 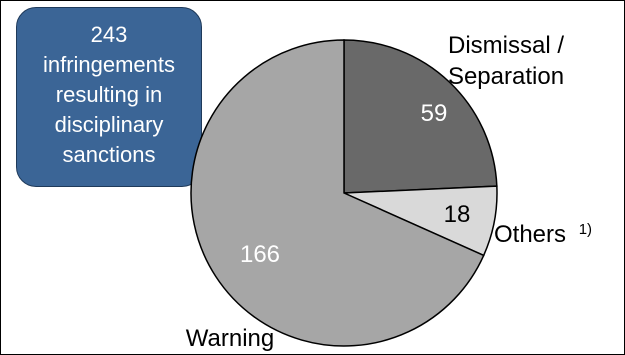 What do you see at coordinates (585, 229) in the screenshot?
I see `slice-label-others-footnote: 1)` at bounding box center [585, 229].